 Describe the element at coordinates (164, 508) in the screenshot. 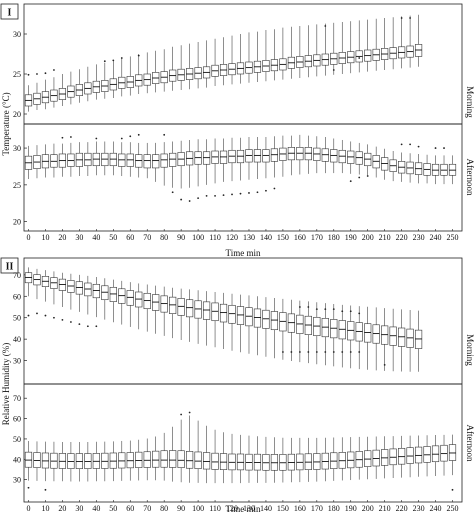

I see `pII-afternoon-xtick-label: 80` at that location.